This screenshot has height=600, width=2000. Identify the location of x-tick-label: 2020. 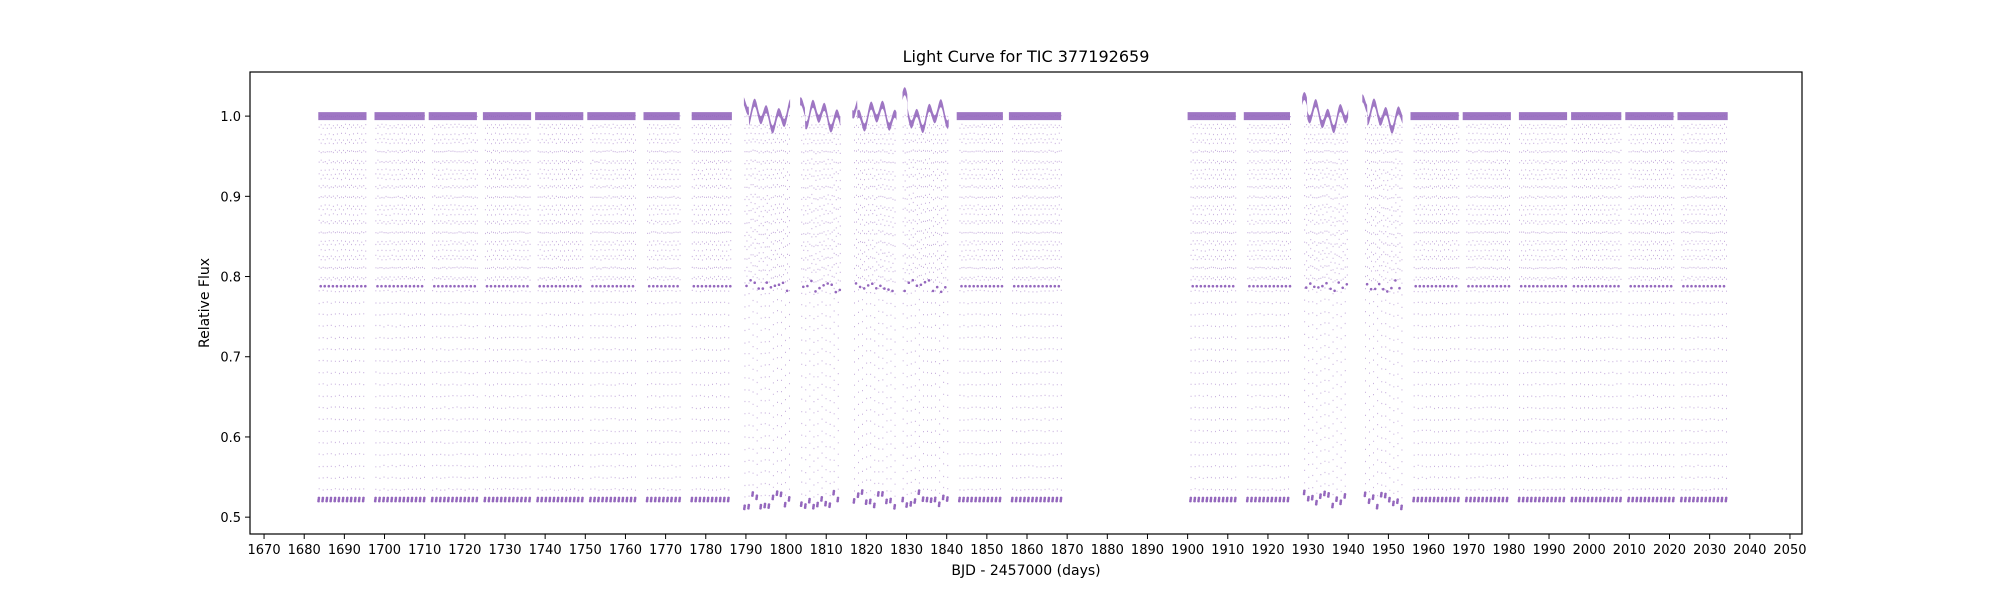
(1669, 550).